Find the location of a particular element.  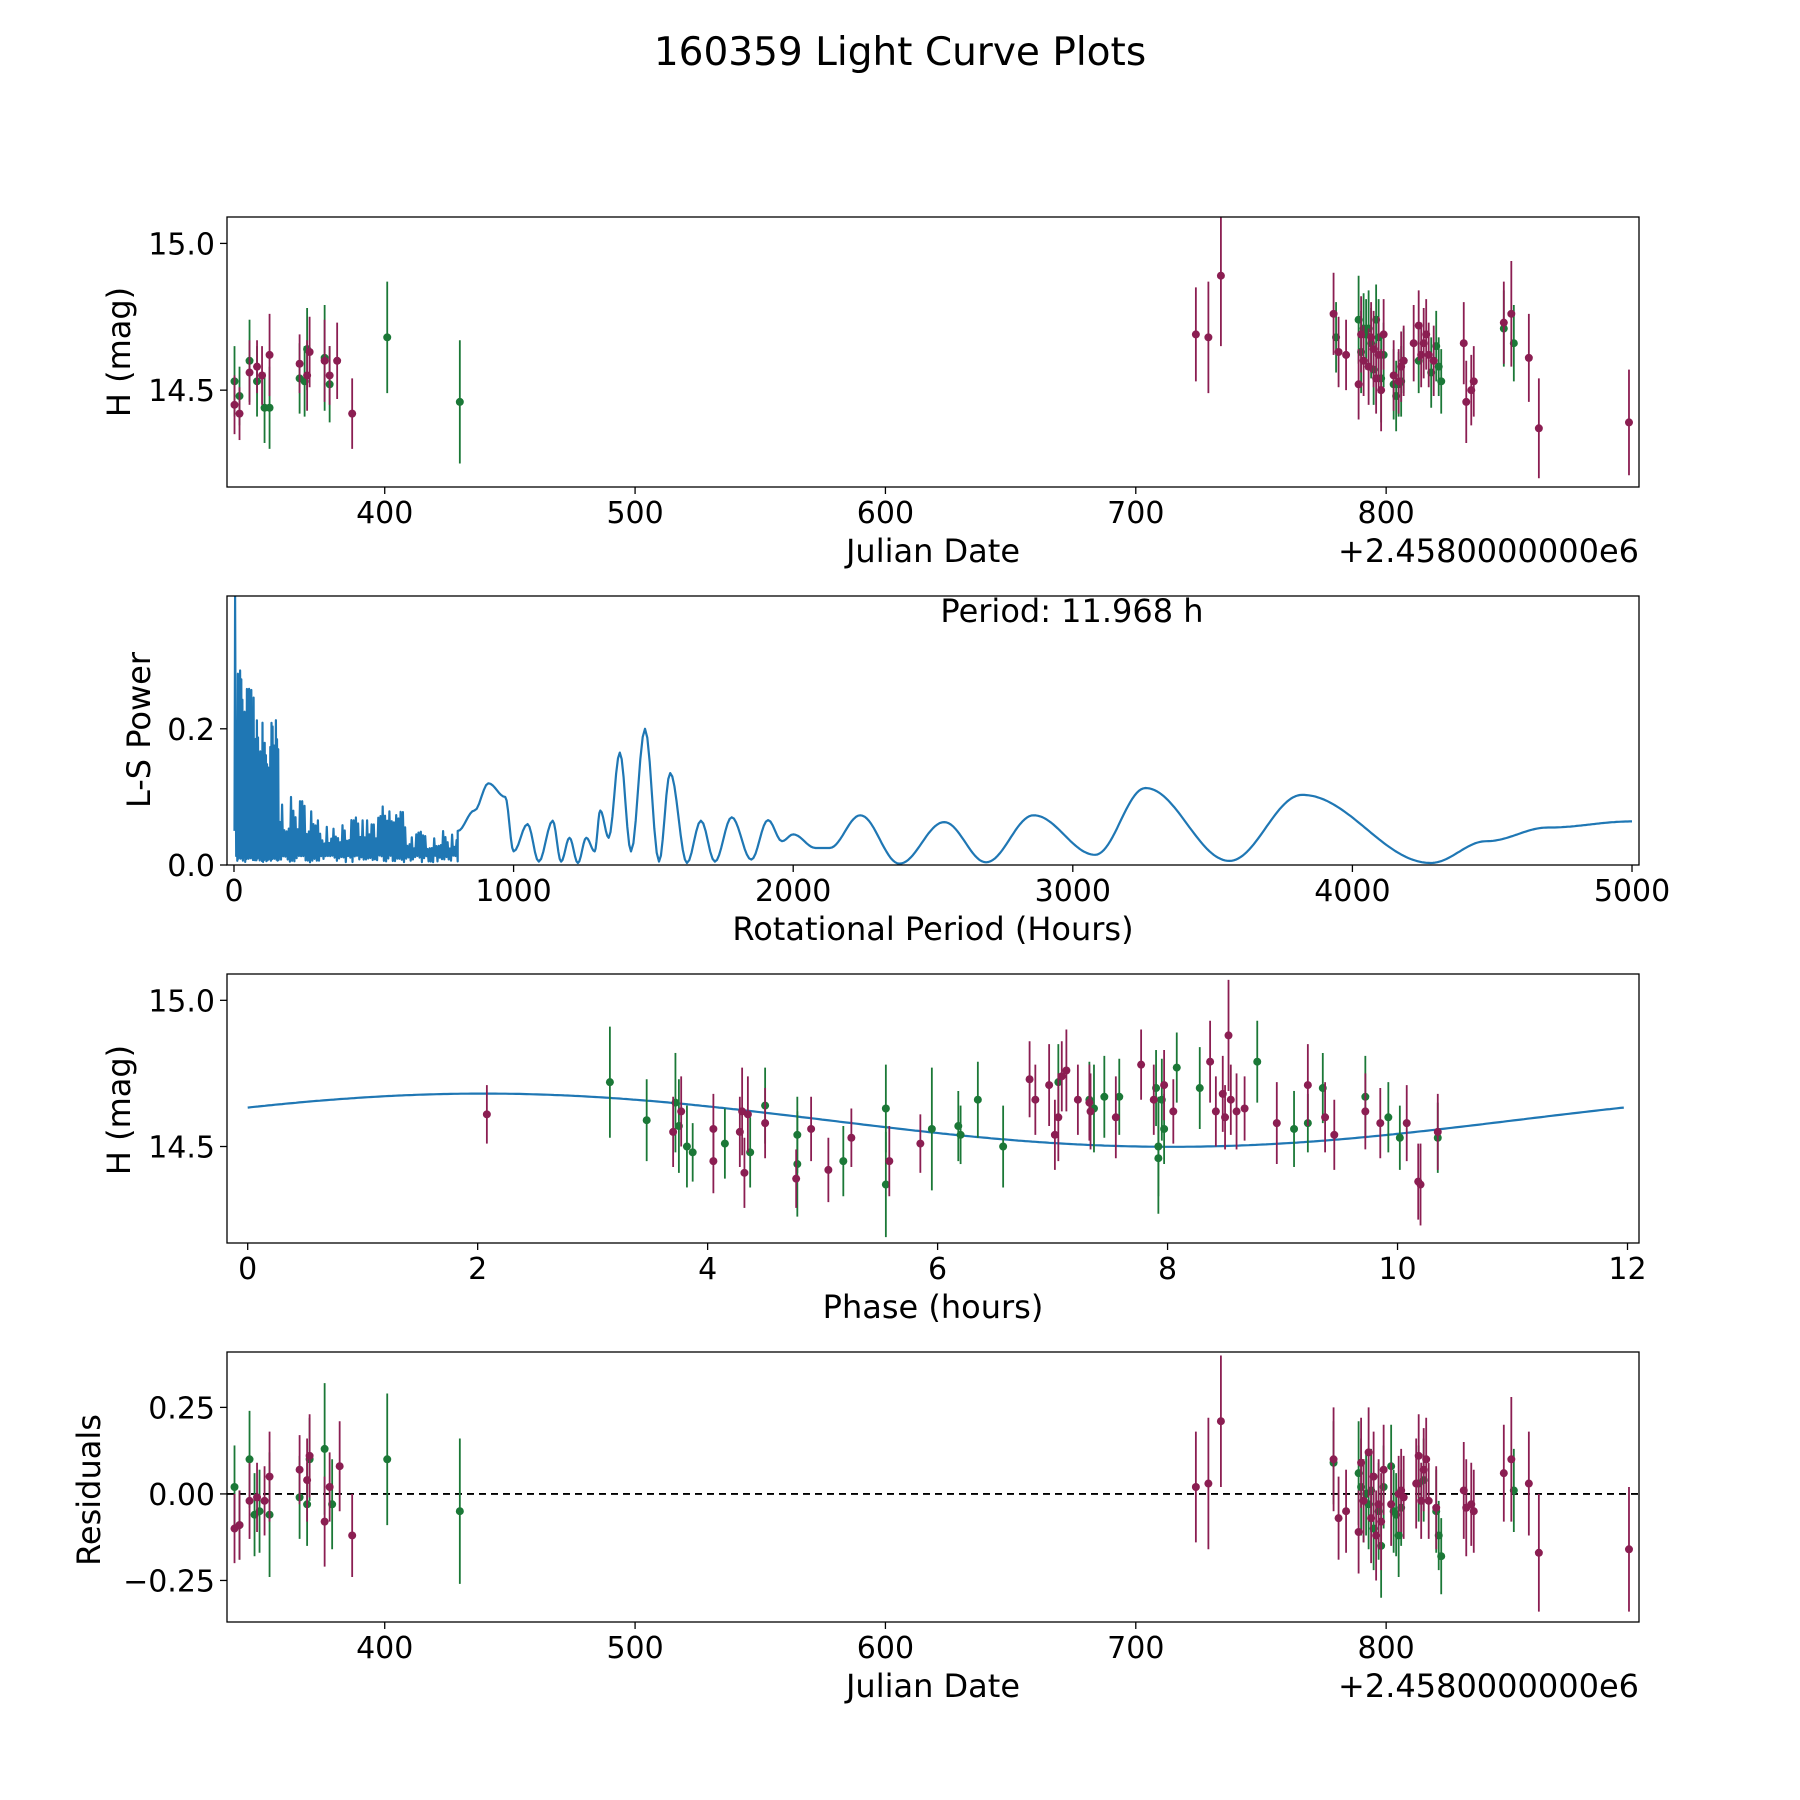

periodogram-line is located at coordinates (932, 730).